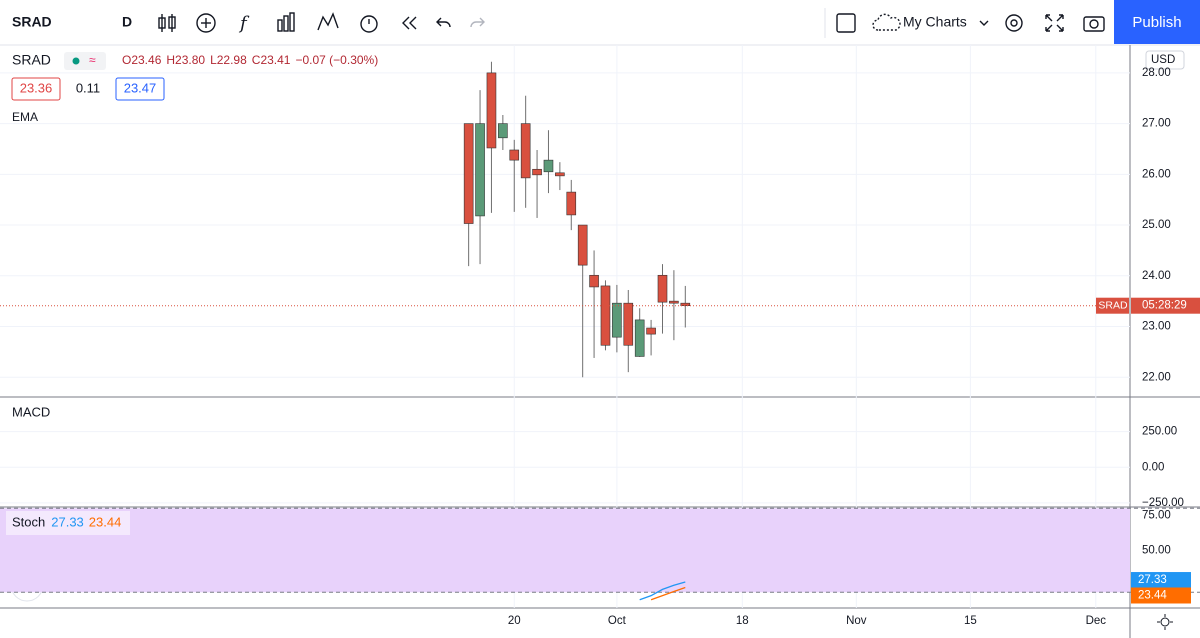 This screenshot has width=1200, height=638. Describe the element at coordinates (1156, 515) in the screenshot. I see `y-tick-label: 75.00` at that location.